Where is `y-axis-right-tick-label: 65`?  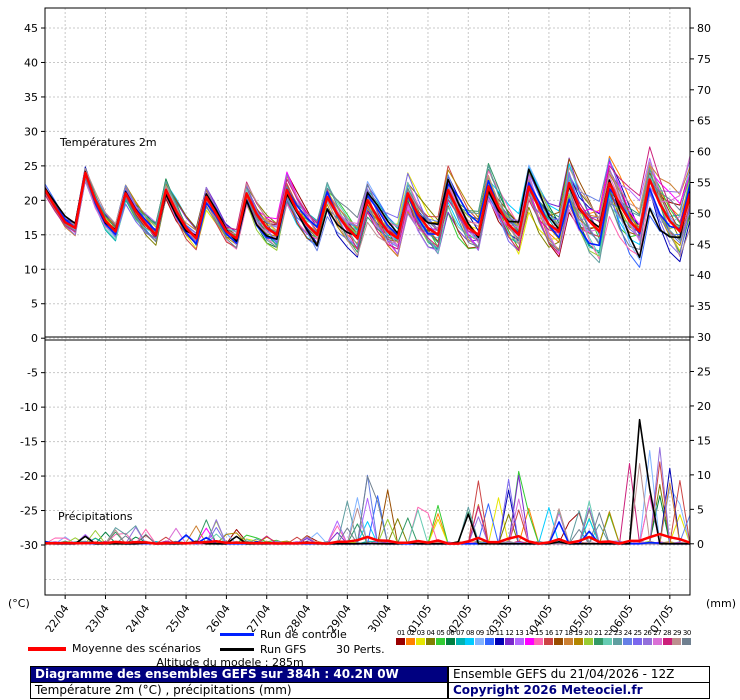
y-axis-right-tick-label: 65 is located at coordinates (704, 121).